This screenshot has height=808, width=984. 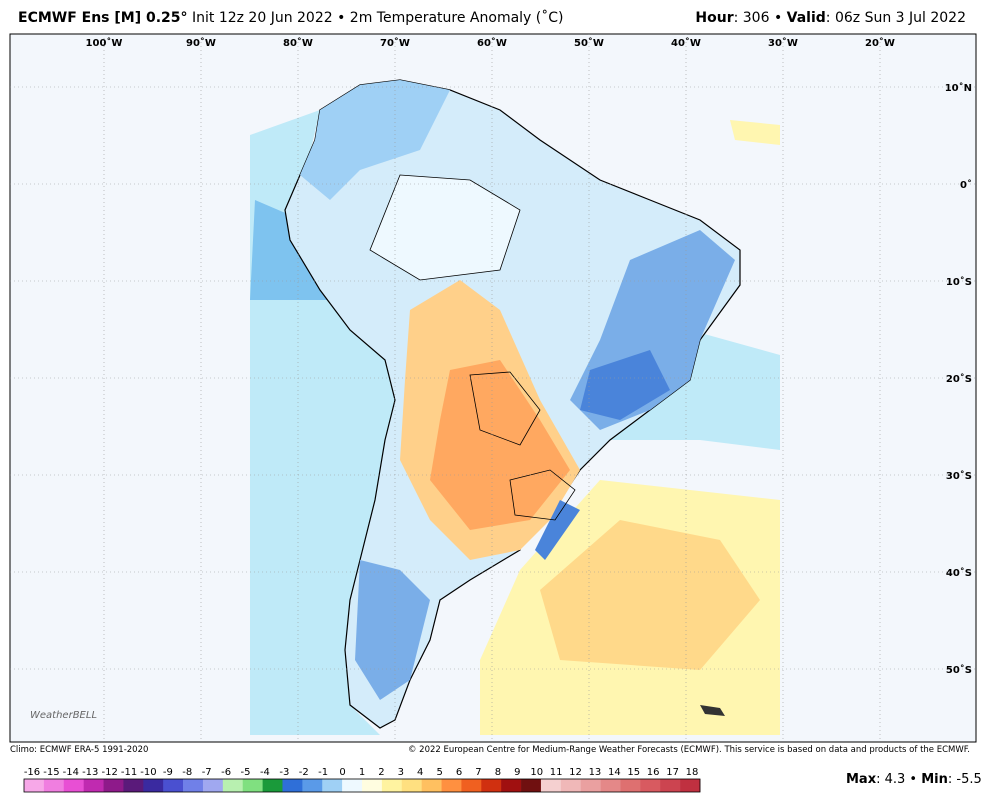 I want to click on colorbar-tick-label: 16, so click(x=653, y=772).